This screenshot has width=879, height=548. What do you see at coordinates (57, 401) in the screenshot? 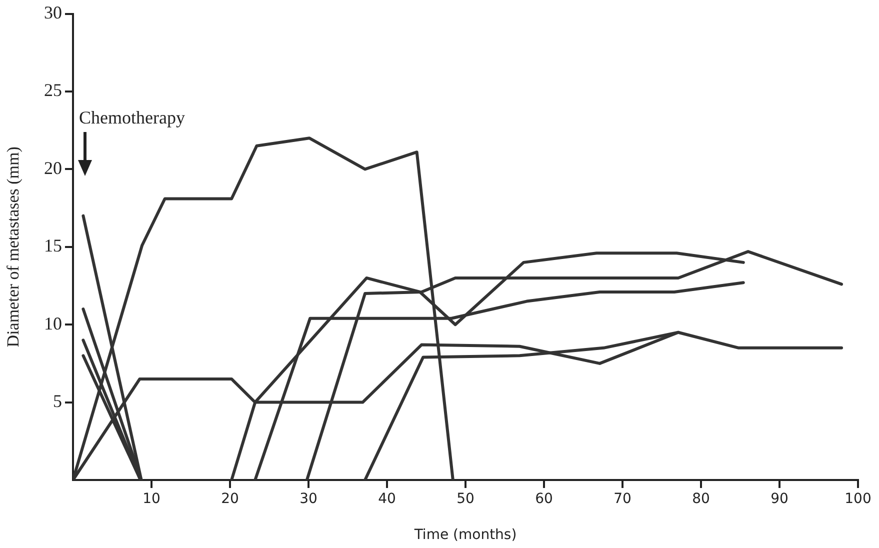
I see `y-tick-label: 5` at bounding box center [57, 401].